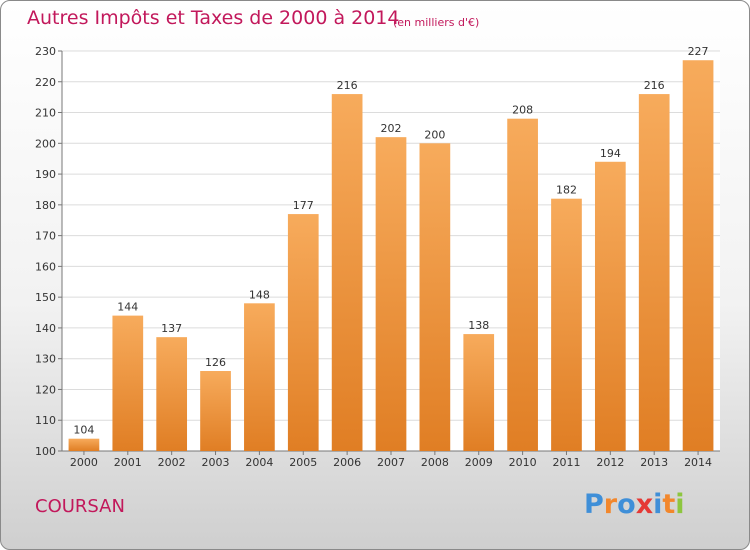  I want to click on x-tick-label: 2010, so click(523, 462).